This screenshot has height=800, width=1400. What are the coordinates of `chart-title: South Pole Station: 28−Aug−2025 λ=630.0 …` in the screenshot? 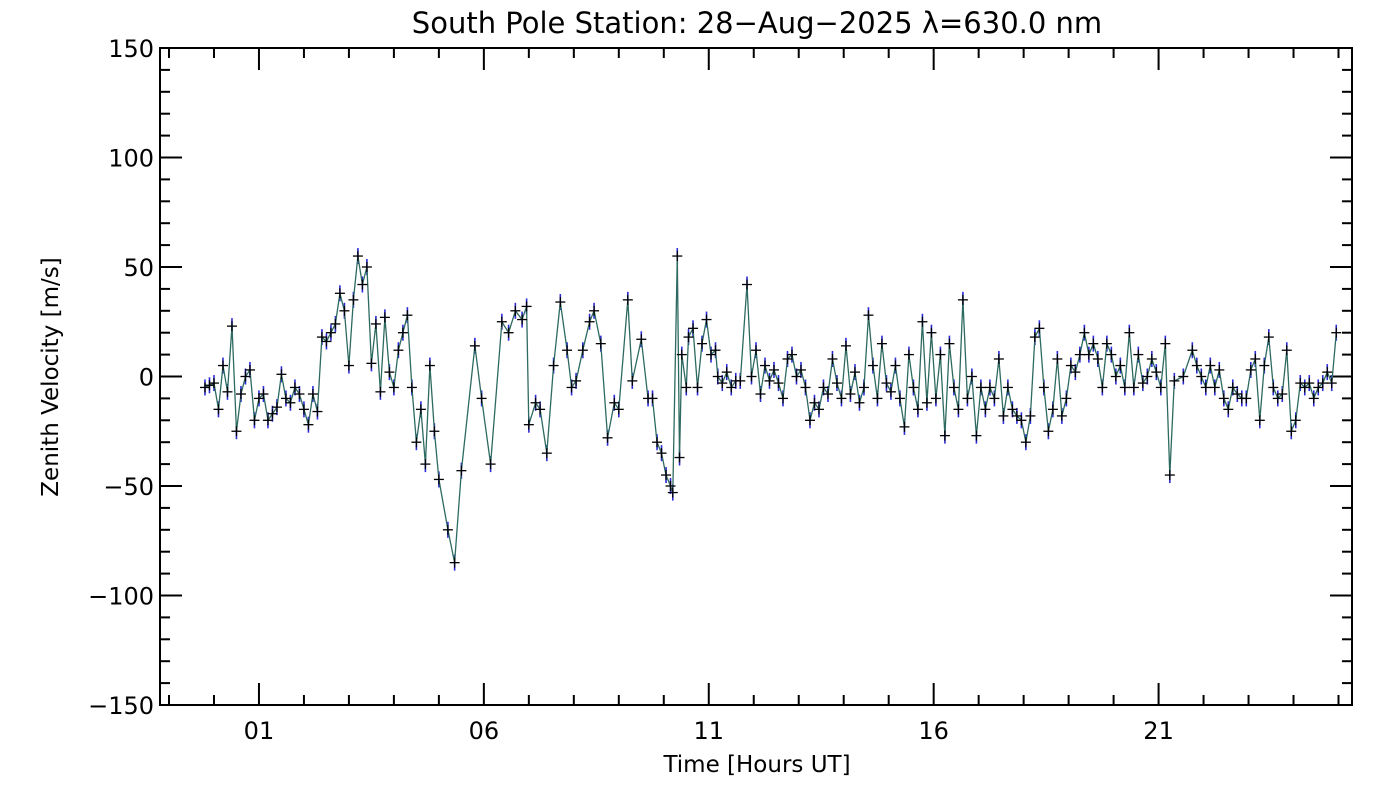 It's located at (757, 23).